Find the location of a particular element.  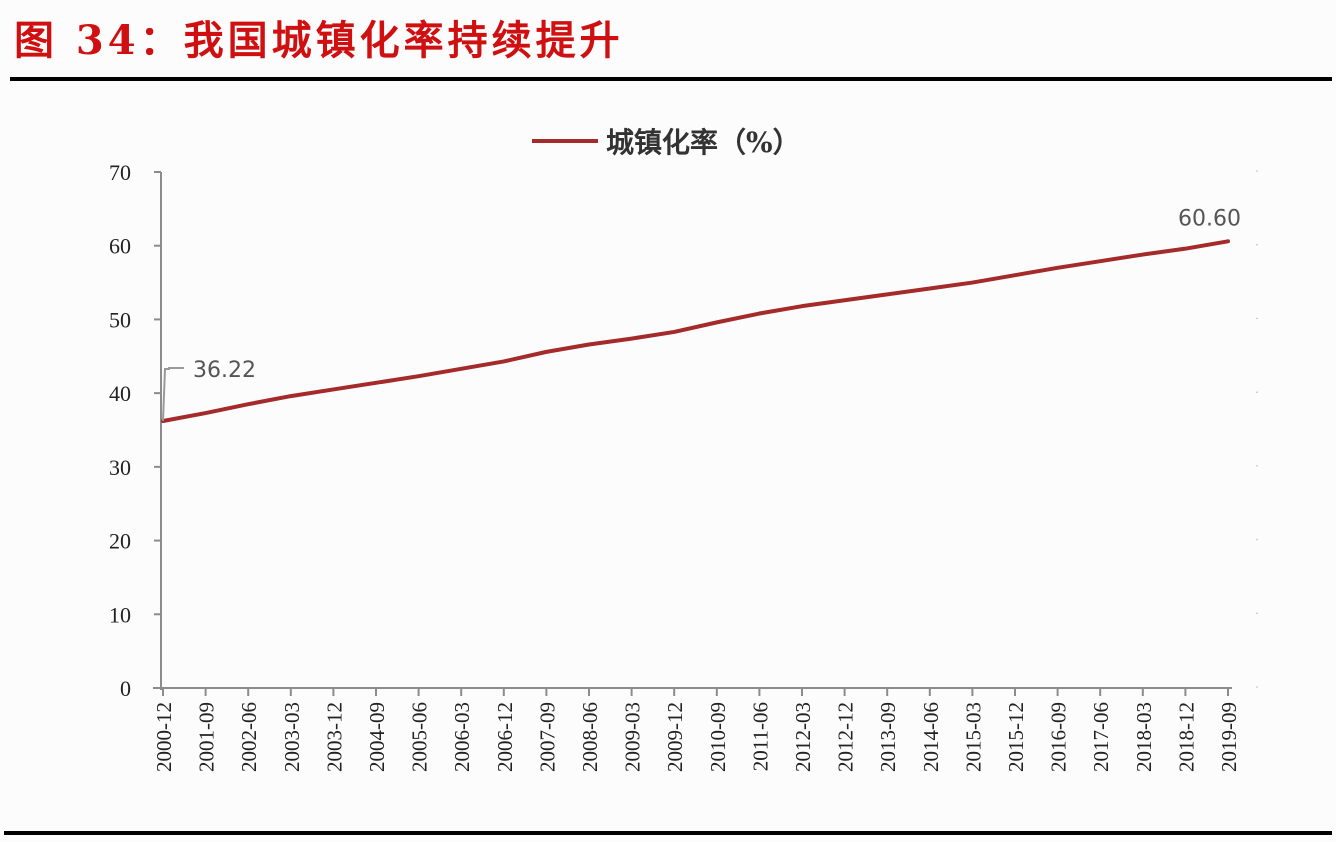

y-tick-label: 50 is located at coordinates (120, 319).